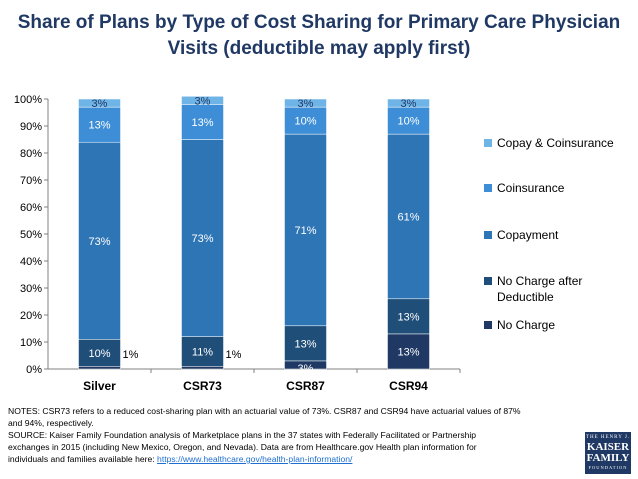 The height and width of the screenshot is (479, 638). Describe the element at coordinates (528, 235) in the screenshot. I see `legend-label: Copayment` at that location.